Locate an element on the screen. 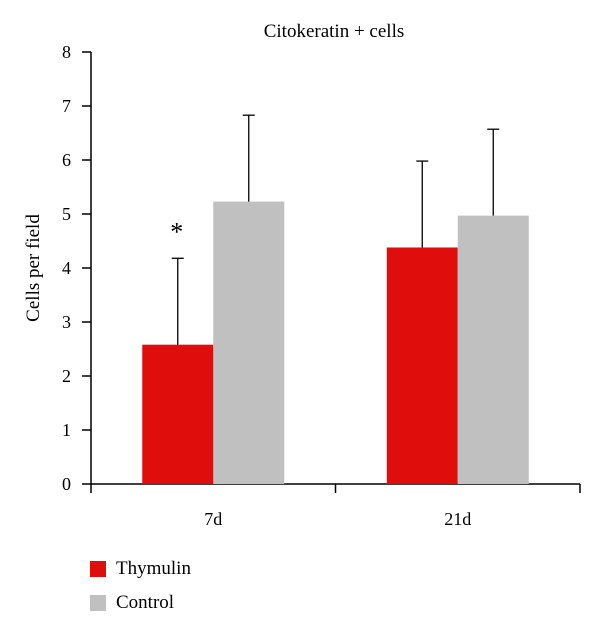  significance-marker: * is located at coordinates (176, 231).